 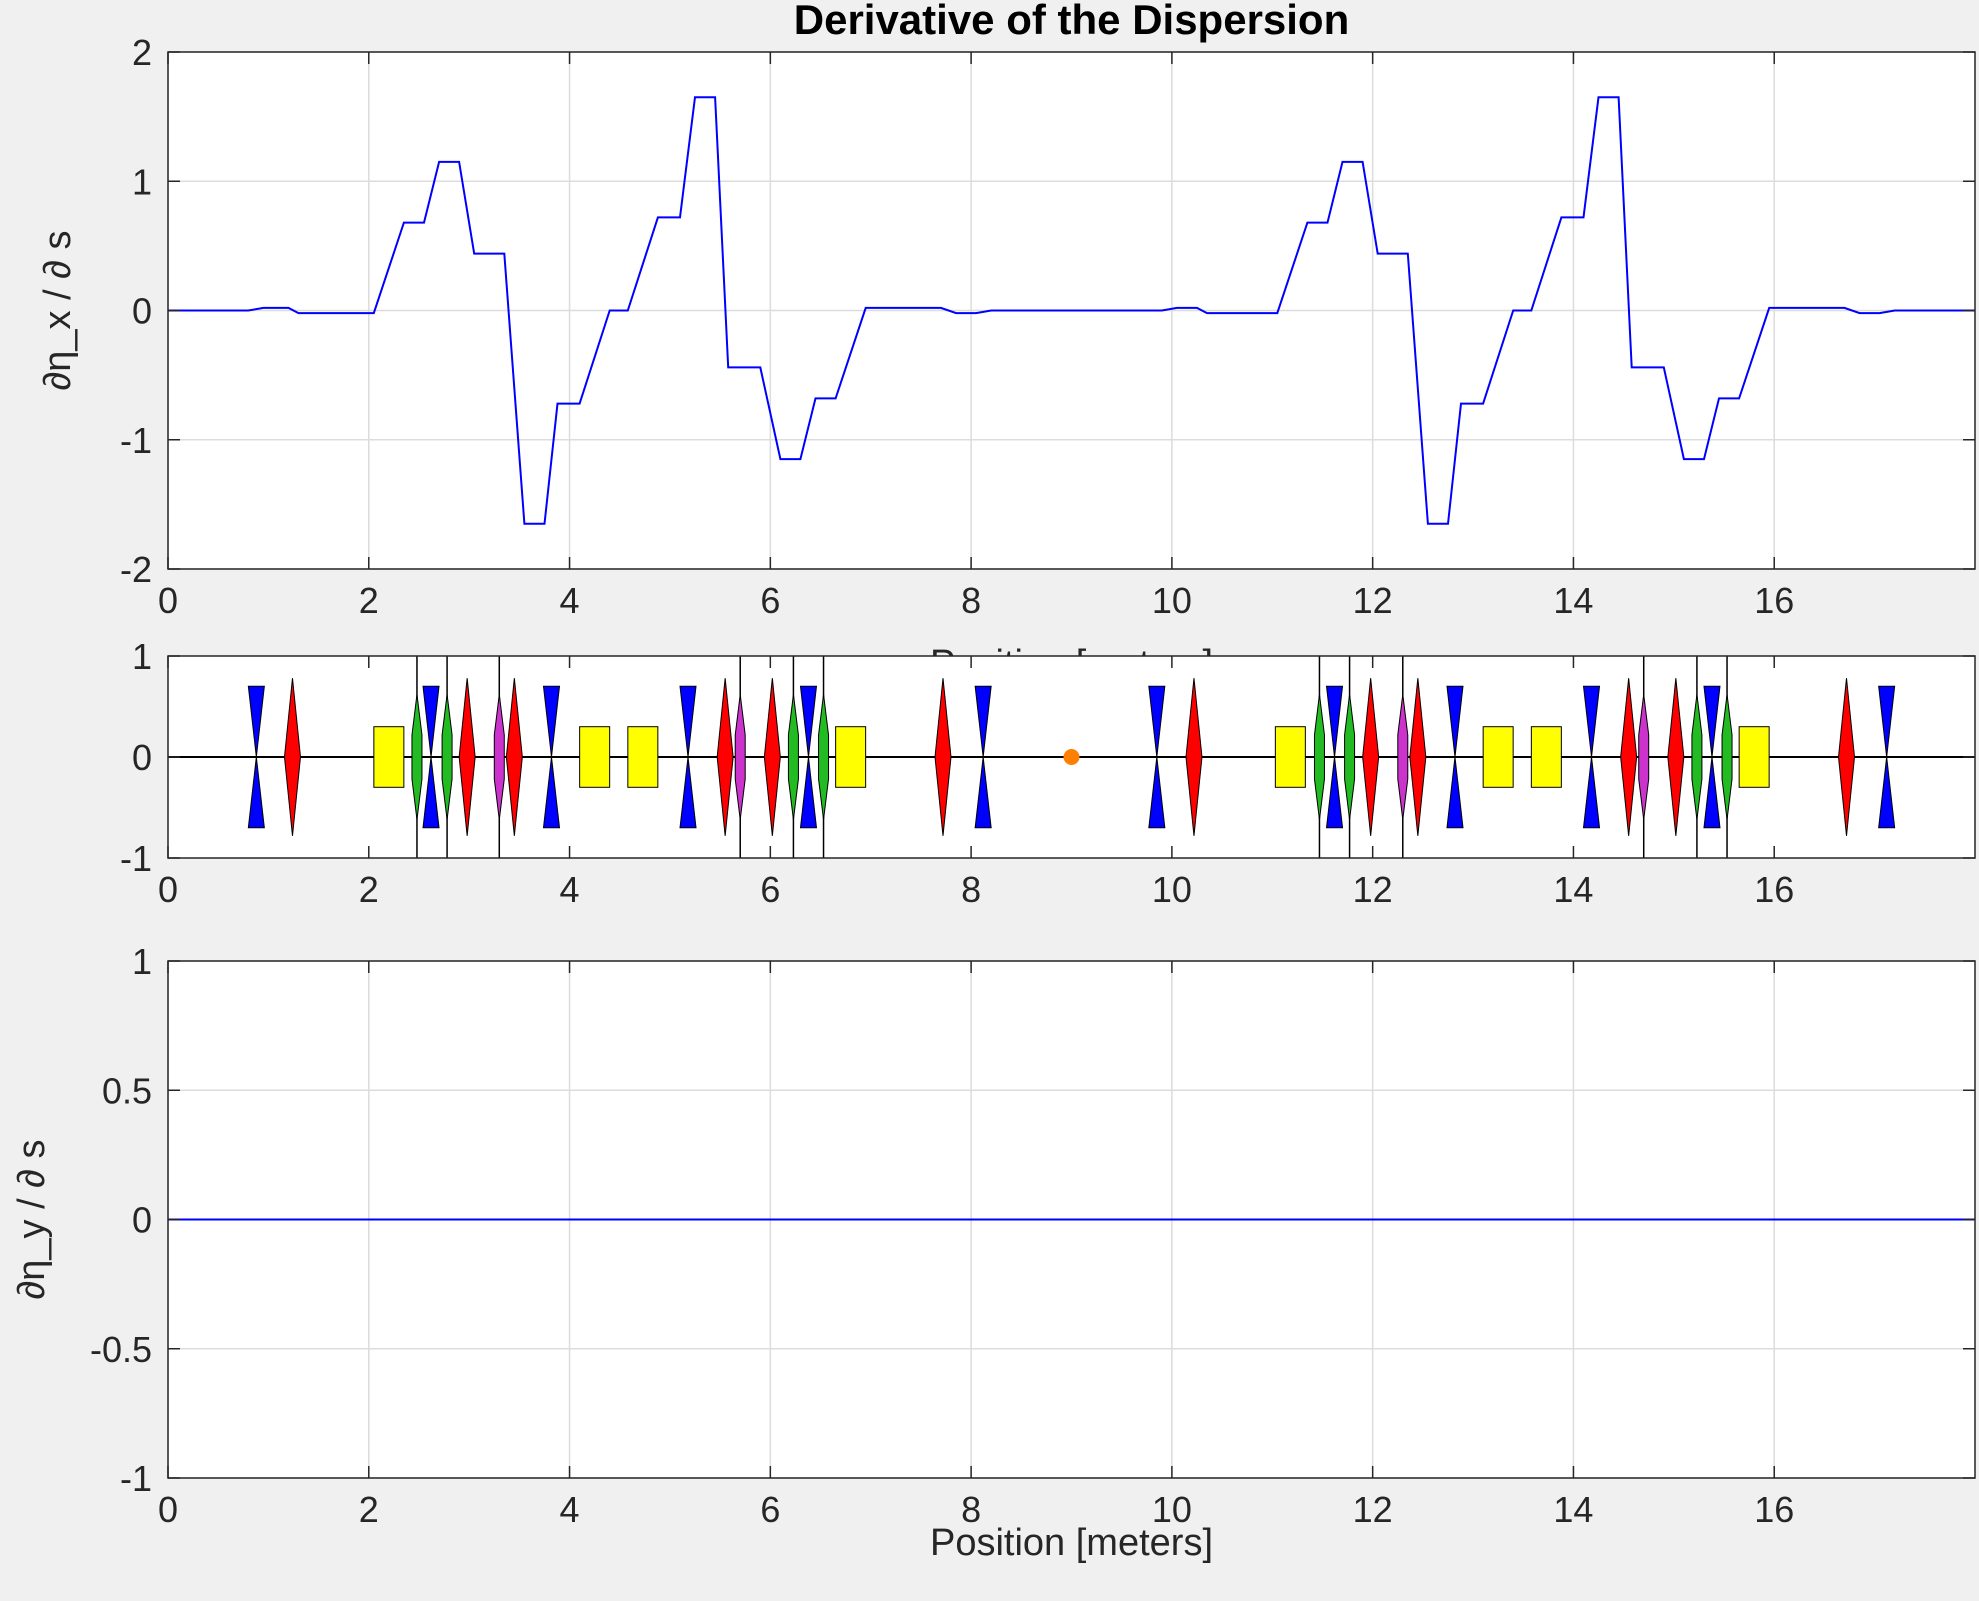 I want to click on x-tick-labels: 0 2 4 6 8 10 12 14 16, so click(x=976, y=783).